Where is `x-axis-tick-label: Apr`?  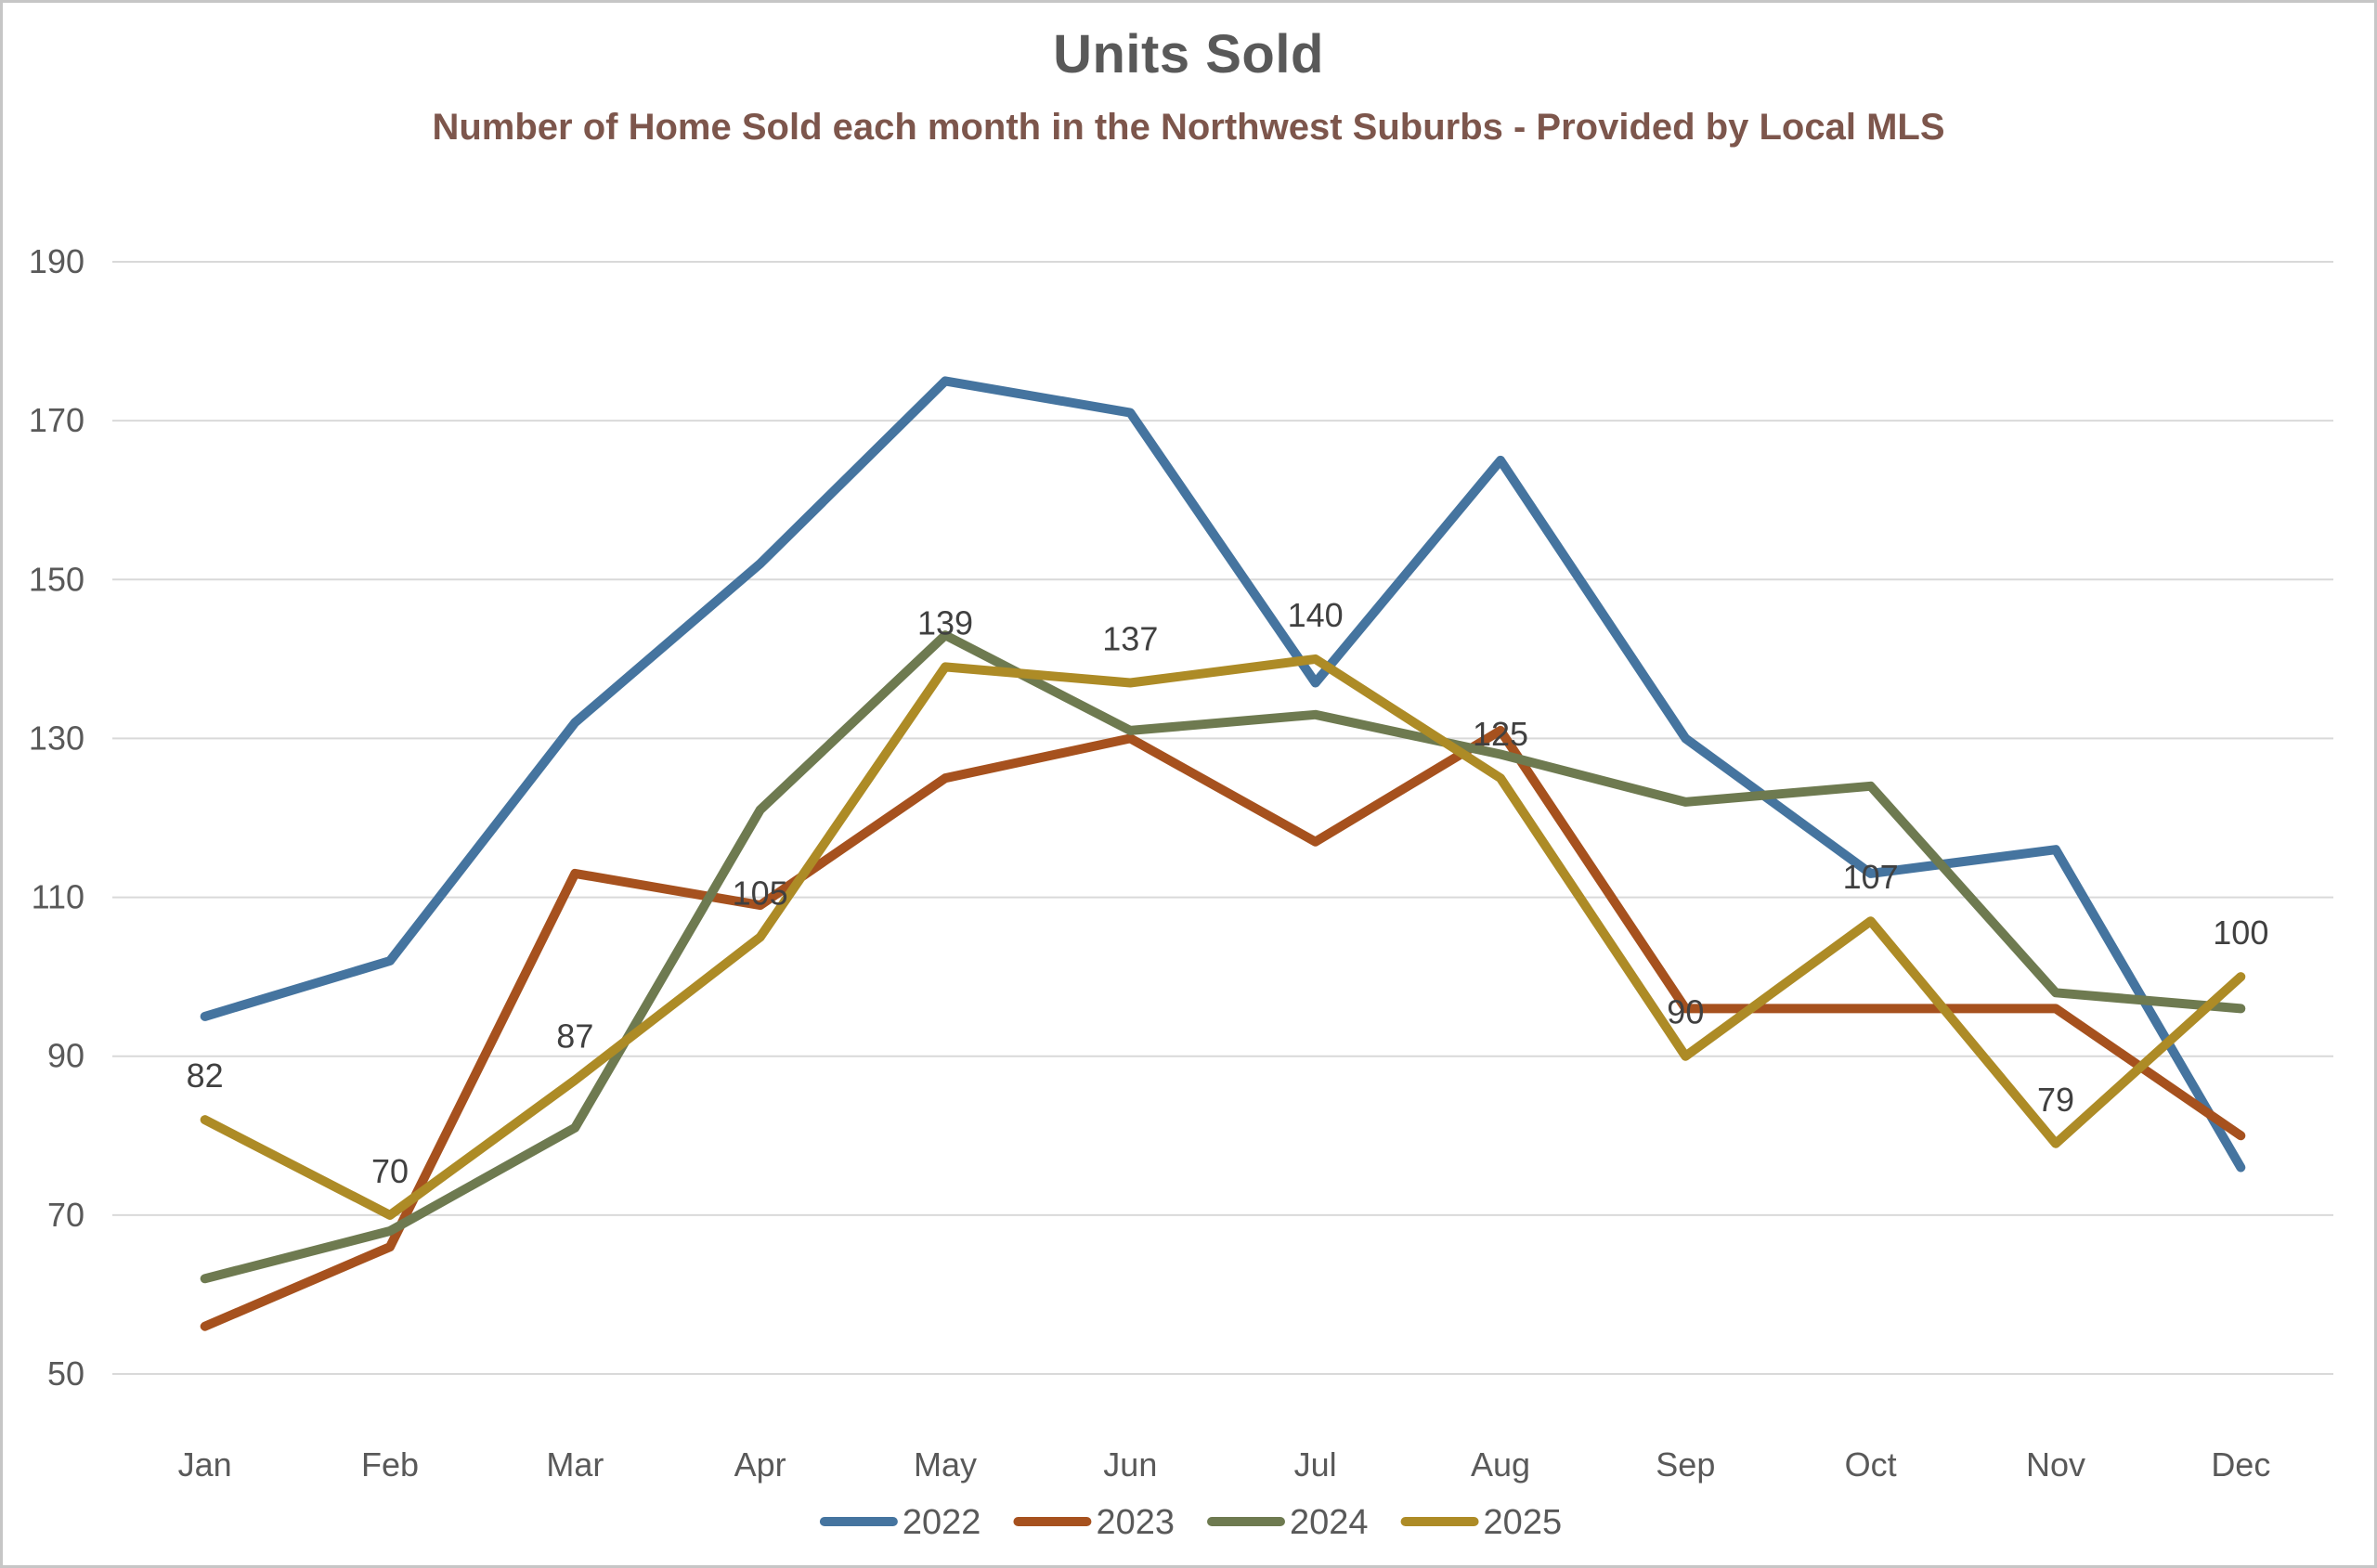
x-axis-tick-label: Apr is located at coordinates (760, 1464).